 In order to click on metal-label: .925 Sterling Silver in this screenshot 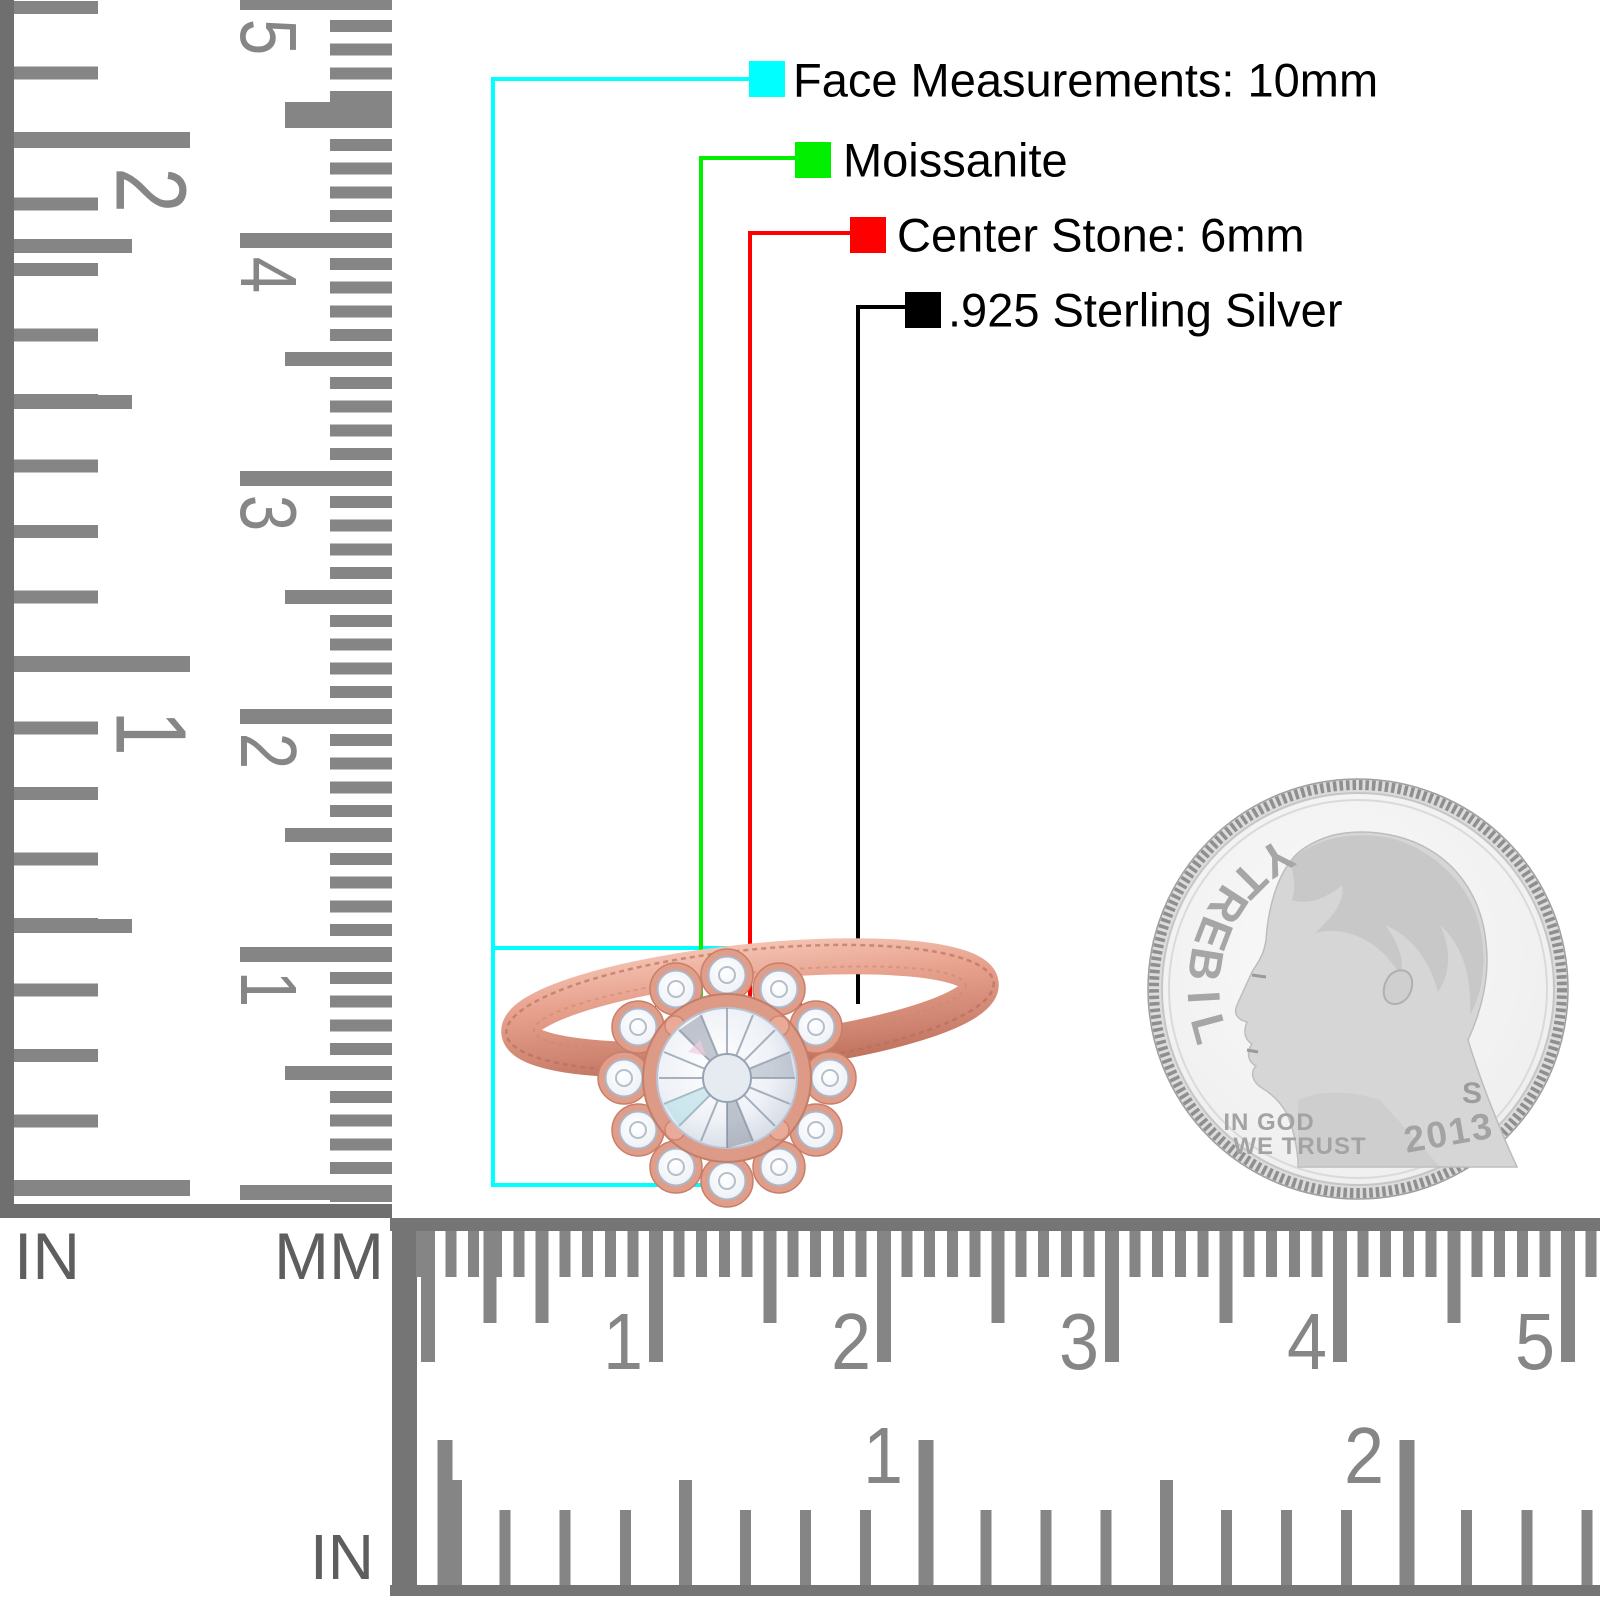, I will do `click(1145, 310)`.